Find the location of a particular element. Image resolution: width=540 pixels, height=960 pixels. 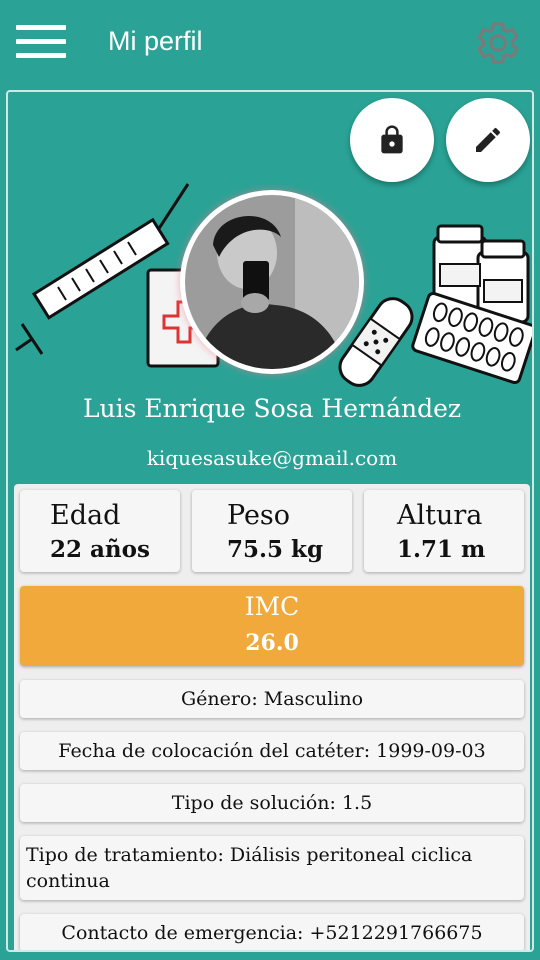

gender-row: Género: Masculino is located at coordinates (272, 699).